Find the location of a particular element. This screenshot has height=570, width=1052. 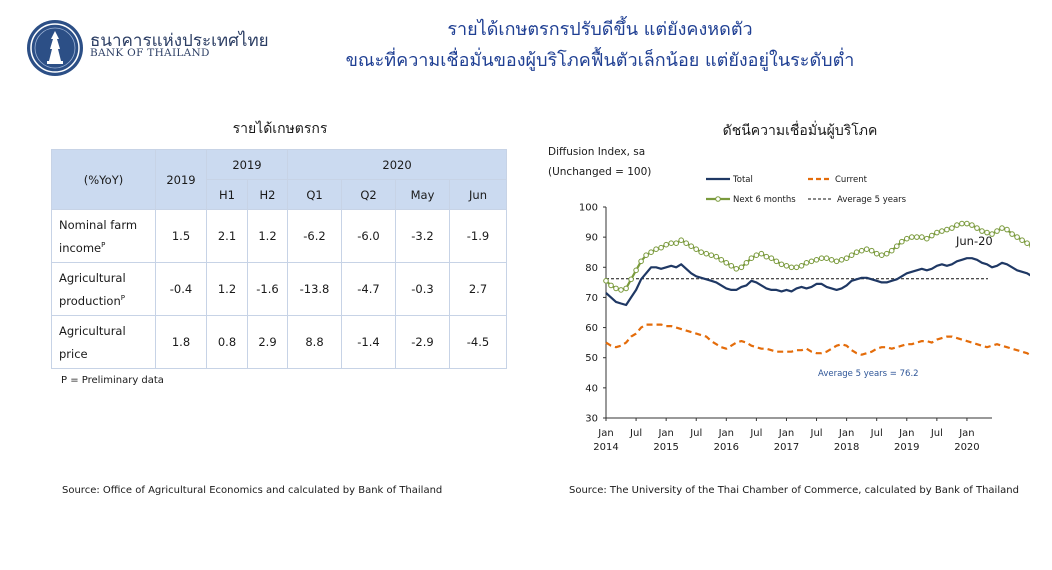

y-tick-label: 30 is located at coordinates (591, 419).